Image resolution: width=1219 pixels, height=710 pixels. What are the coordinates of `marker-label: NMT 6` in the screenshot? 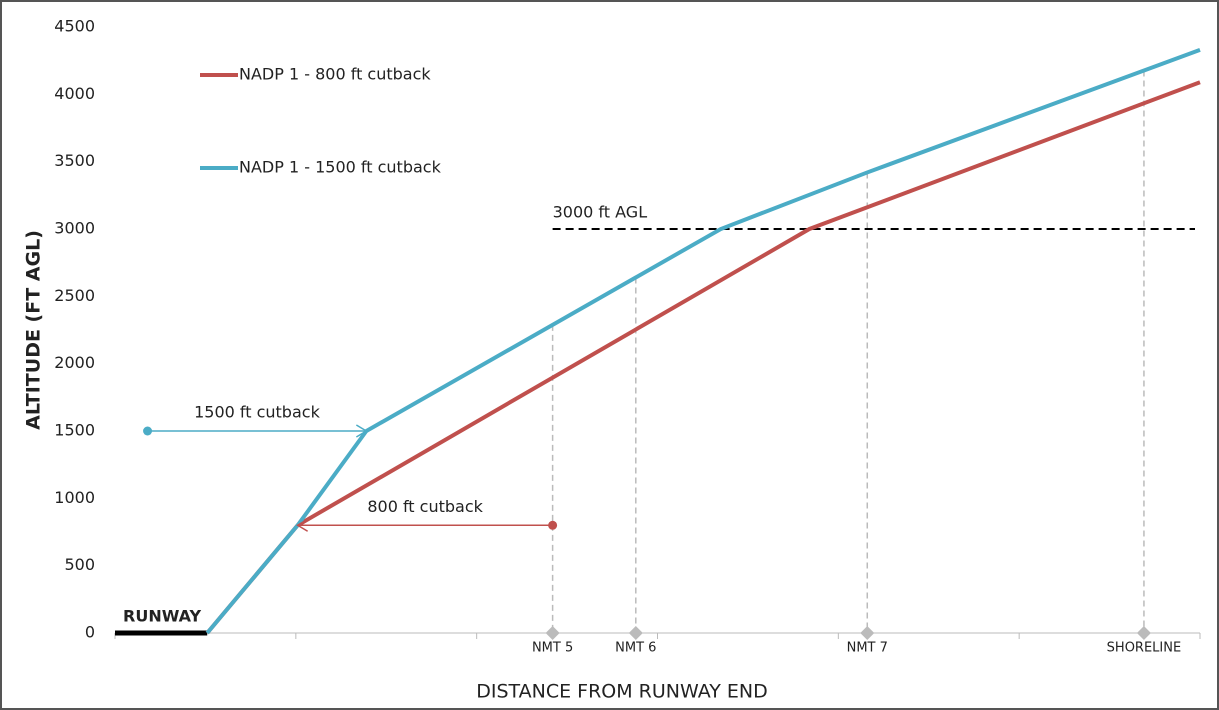 It's located at (635, 648).